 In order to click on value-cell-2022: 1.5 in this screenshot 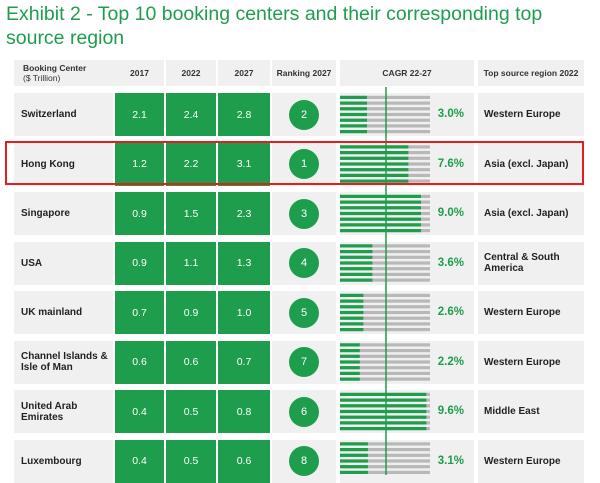, I will do `click(191, 213)`.